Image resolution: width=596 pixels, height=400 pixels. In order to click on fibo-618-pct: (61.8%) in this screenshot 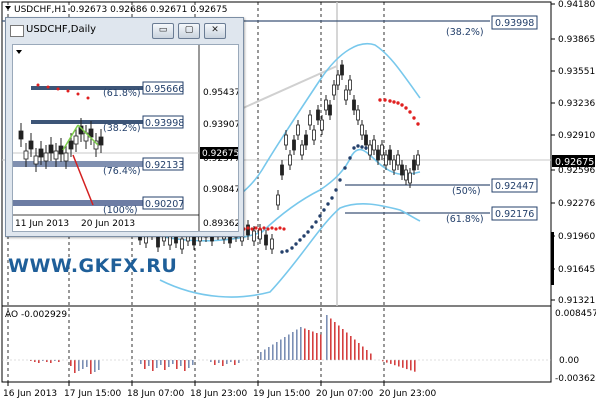, I will do `click(465, 219)`.